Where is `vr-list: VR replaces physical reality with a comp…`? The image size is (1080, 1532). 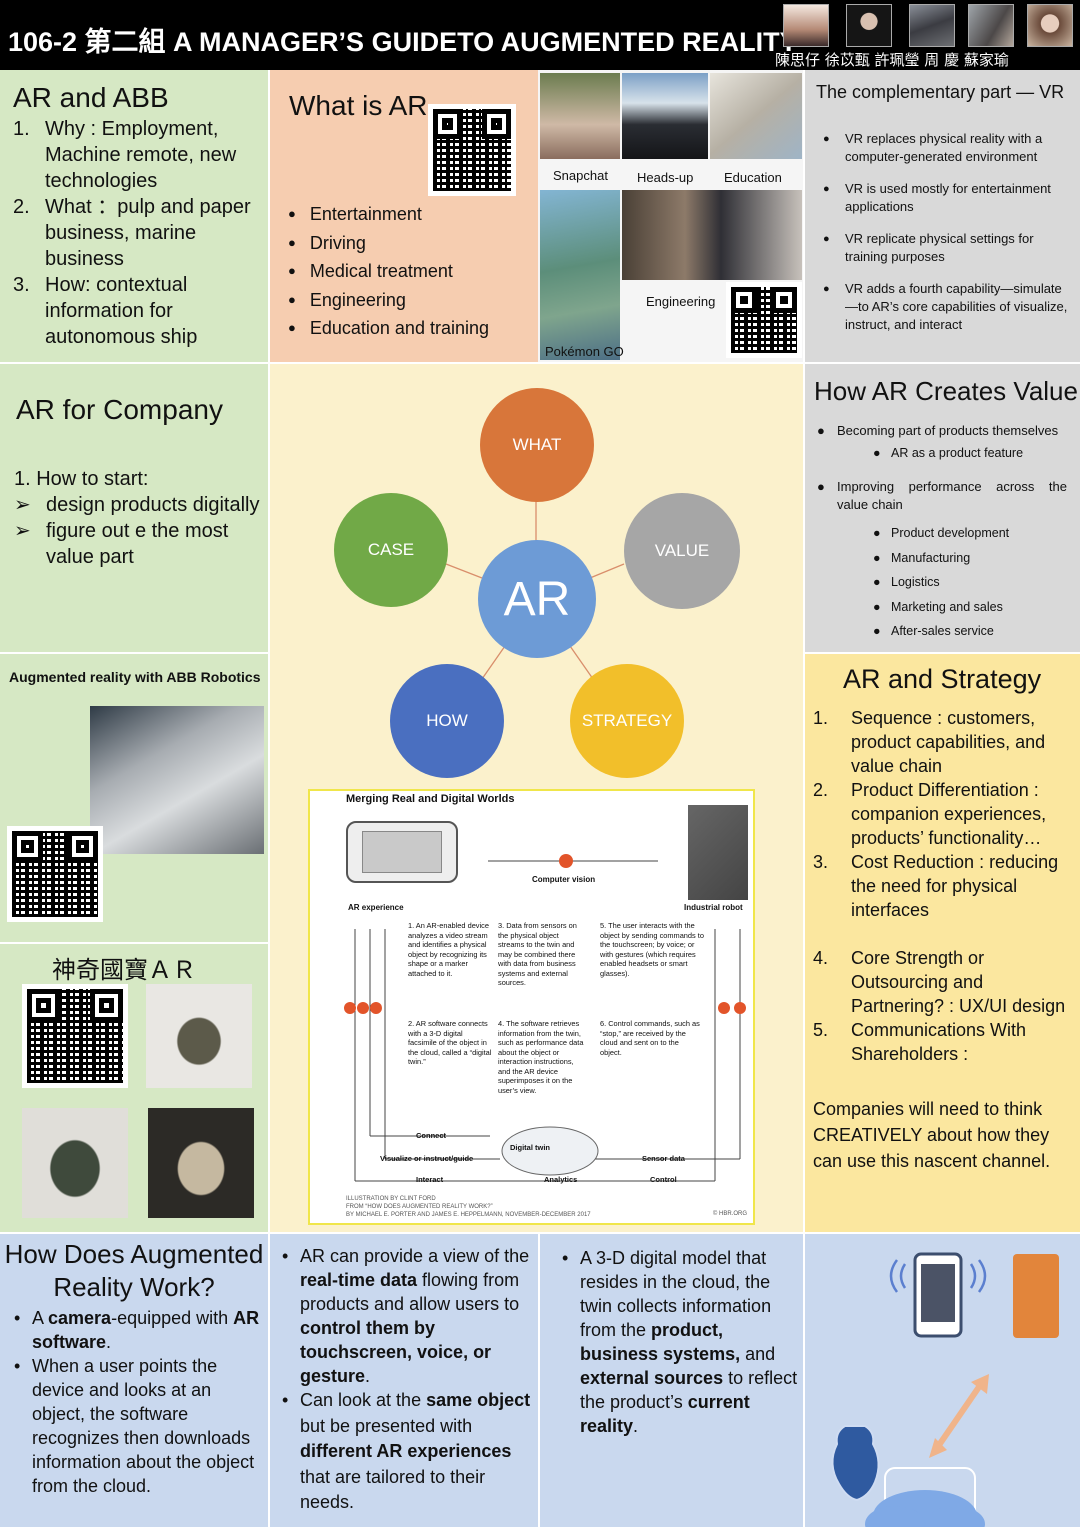 vr-list: VR replaces physical reality with a comp… is located at coordinates (943, 239).